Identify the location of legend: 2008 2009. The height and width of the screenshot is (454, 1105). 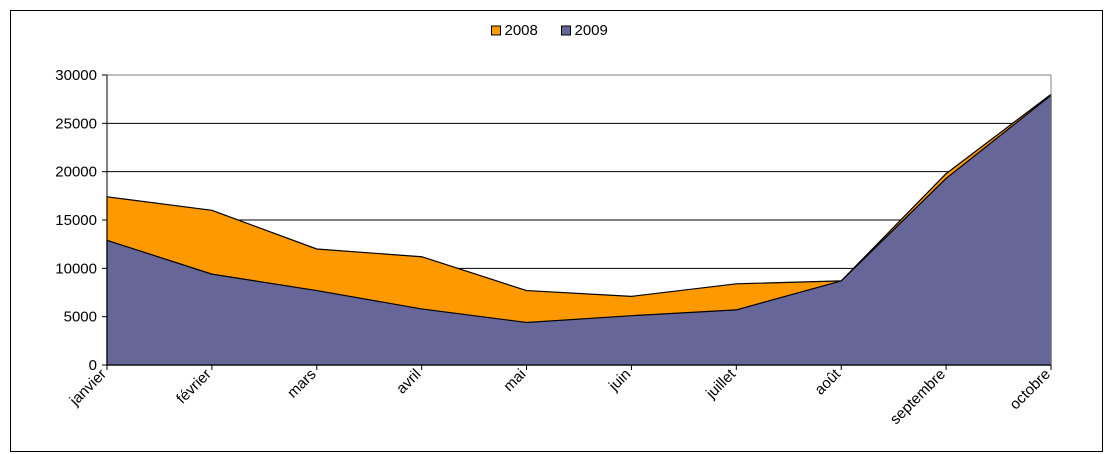
(550, 30).